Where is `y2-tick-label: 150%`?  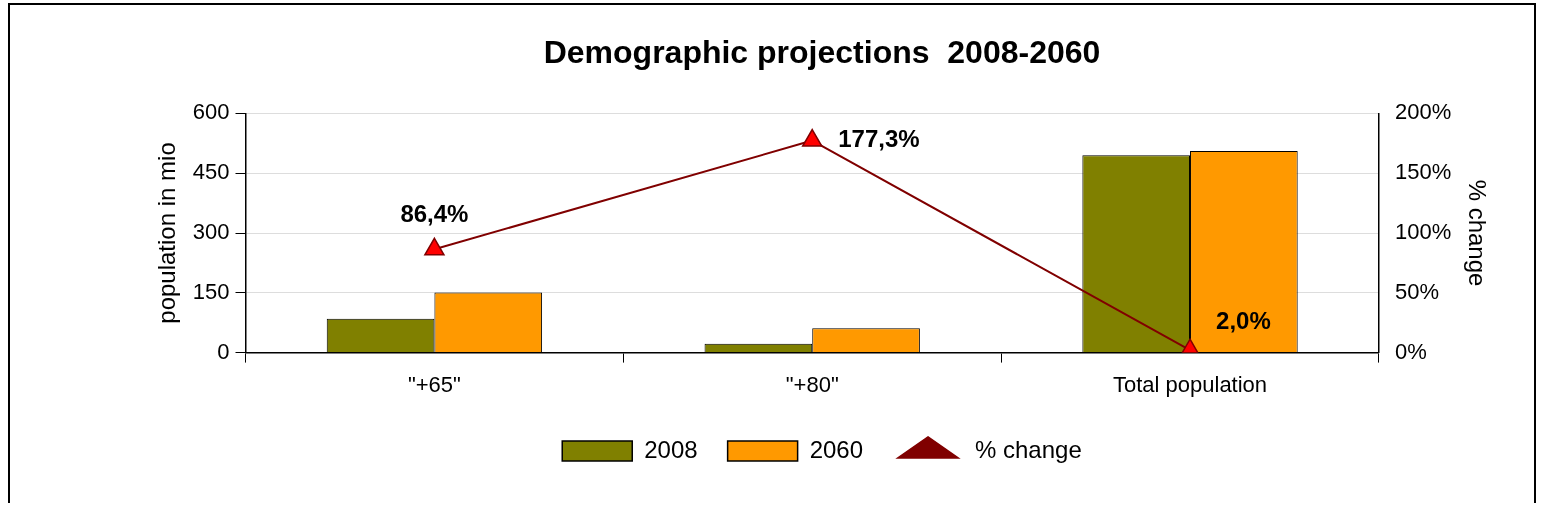 y2-tick-label: 150% is located at coordinates (1423, 172).